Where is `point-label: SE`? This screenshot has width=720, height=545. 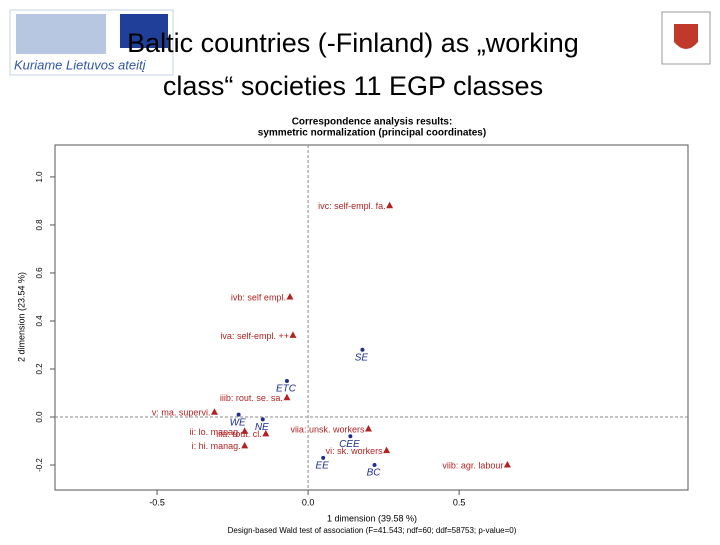 point-label: SE is located at coordinates (362, 357).